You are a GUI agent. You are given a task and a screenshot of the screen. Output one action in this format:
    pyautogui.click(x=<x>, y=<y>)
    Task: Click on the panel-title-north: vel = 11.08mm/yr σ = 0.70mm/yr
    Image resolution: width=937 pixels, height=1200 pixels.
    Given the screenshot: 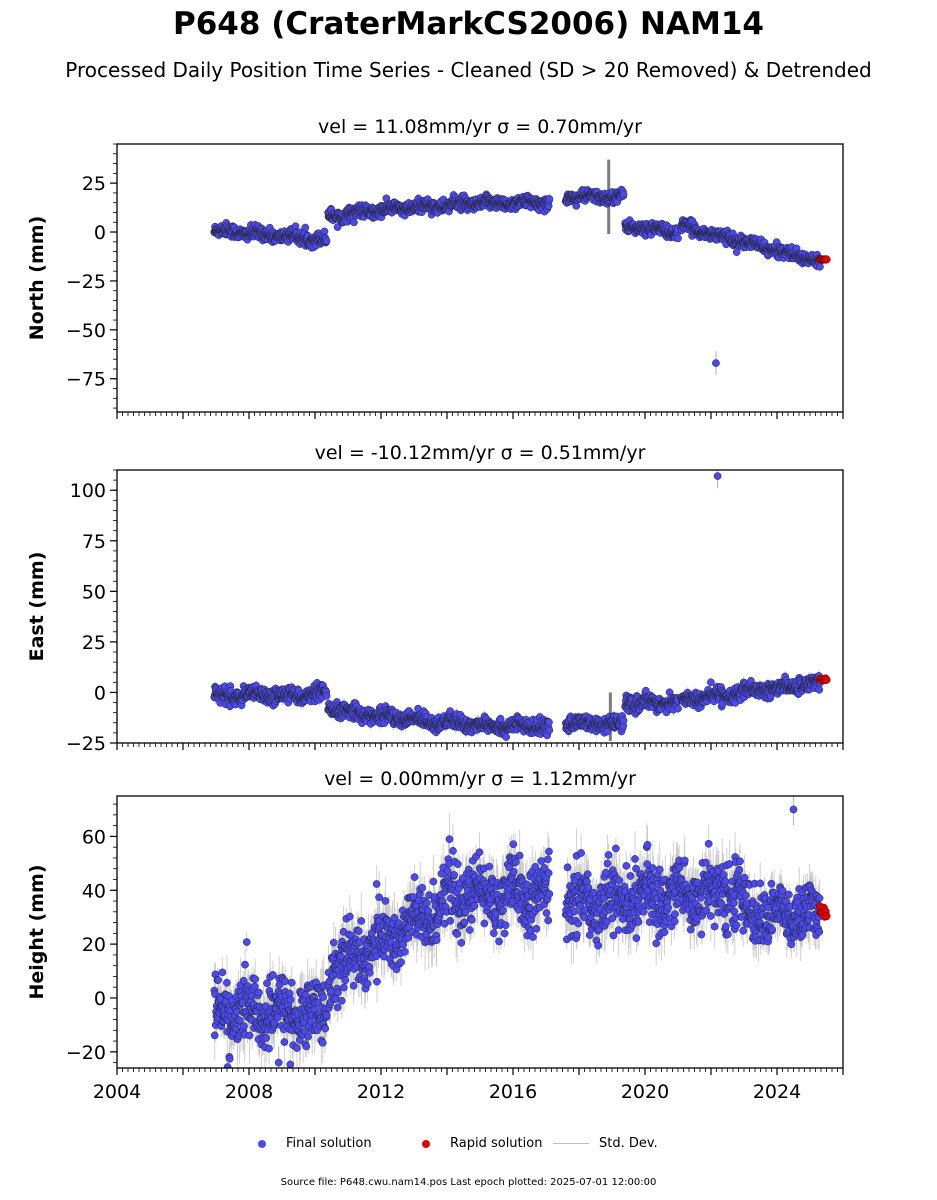 What is the action you would take?
    pyautogui.click(x=480, y=127)
    